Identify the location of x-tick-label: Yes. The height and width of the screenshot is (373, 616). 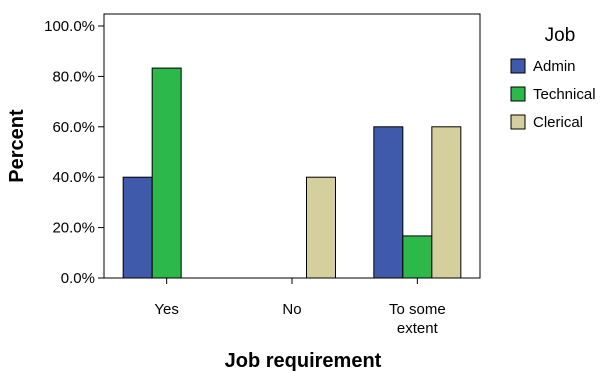
(166, 309).